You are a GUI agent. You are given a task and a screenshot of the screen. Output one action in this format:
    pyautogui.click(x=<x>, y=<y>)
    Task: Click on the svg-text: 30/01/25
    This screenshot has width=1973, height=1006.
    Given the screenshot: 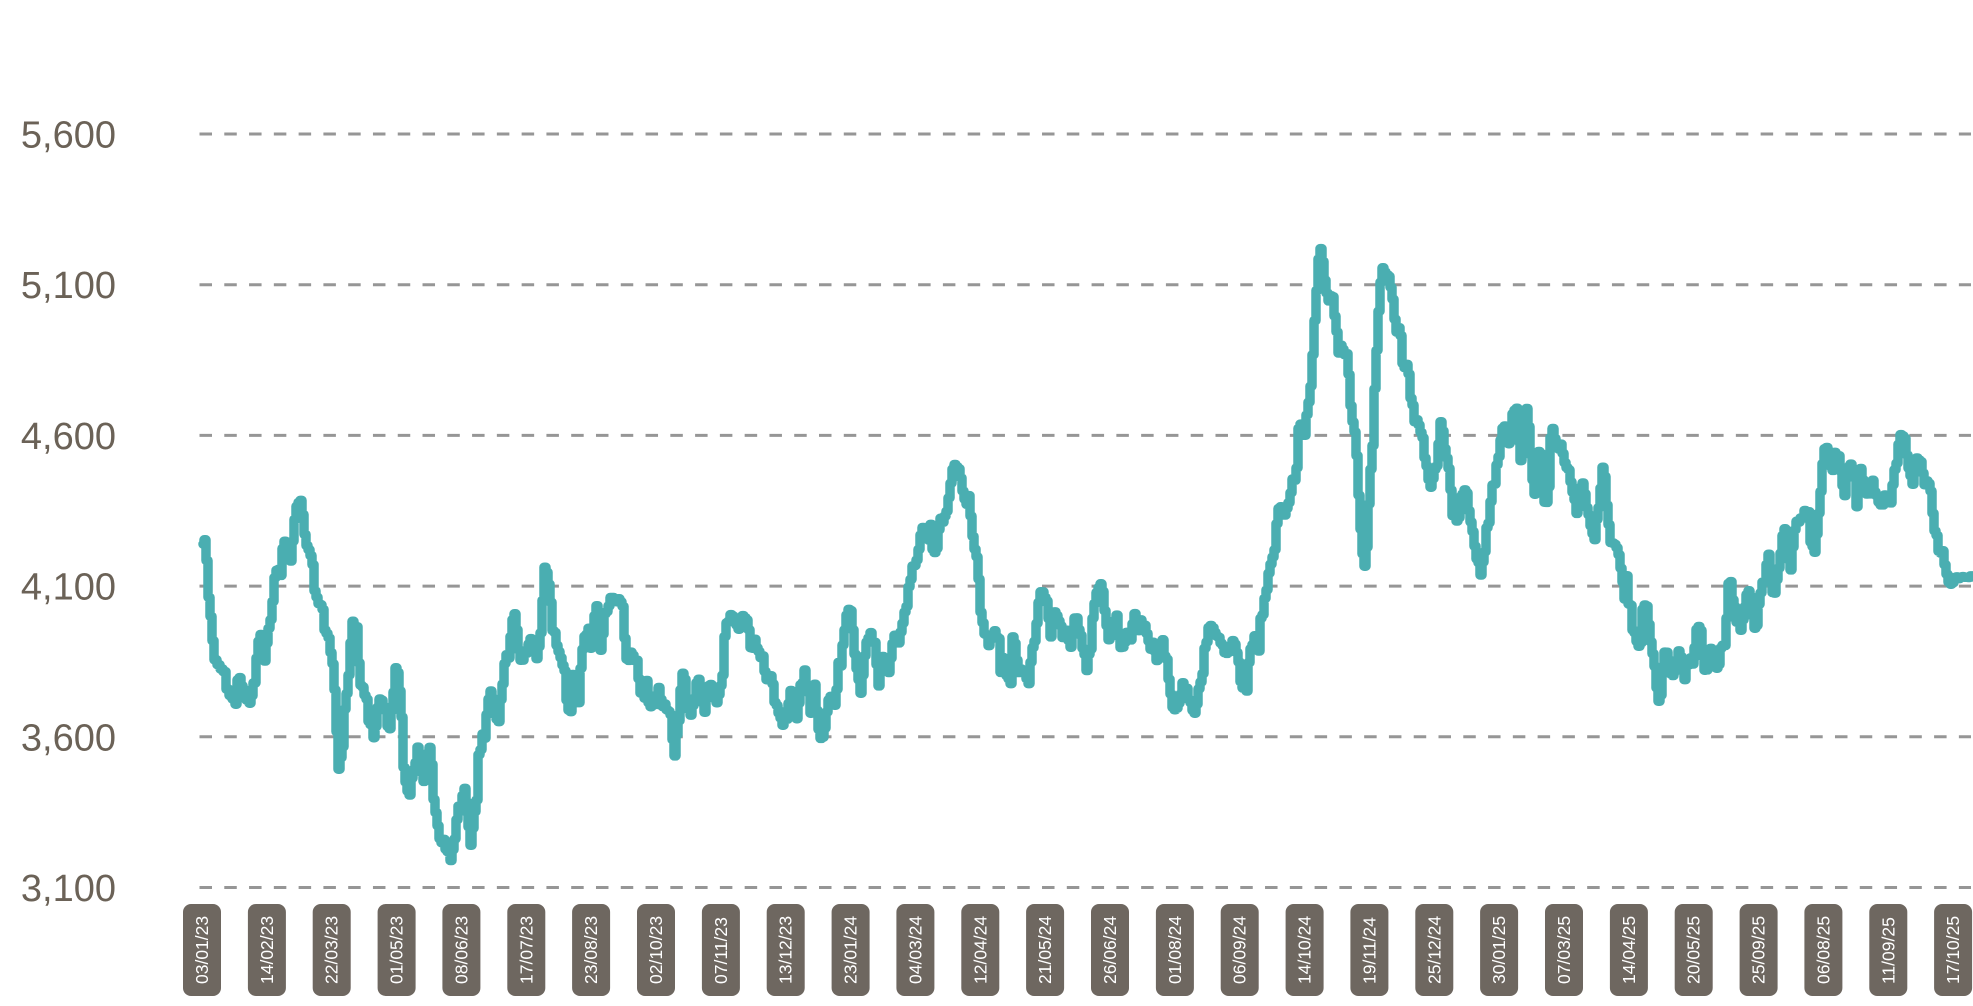 What is the action you would take?
    pyautogui.click(x=1499, y=950)
    